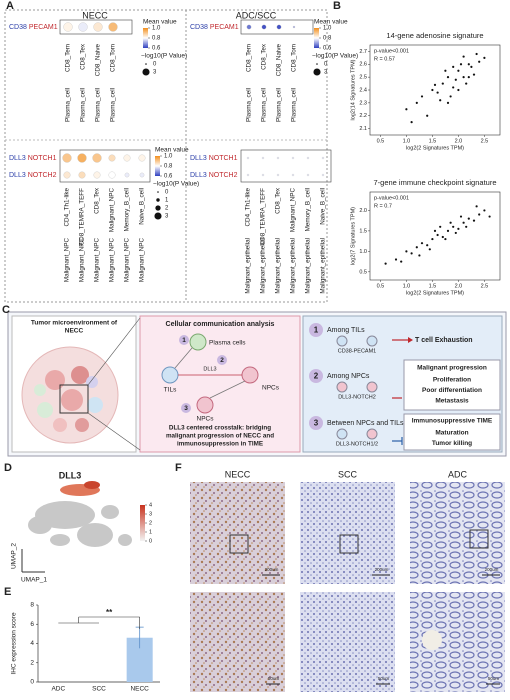 This screenshot has width=510, height=700. I want to click on x-axis-label: log2(2 Signatures TPM), so click(435, 293).